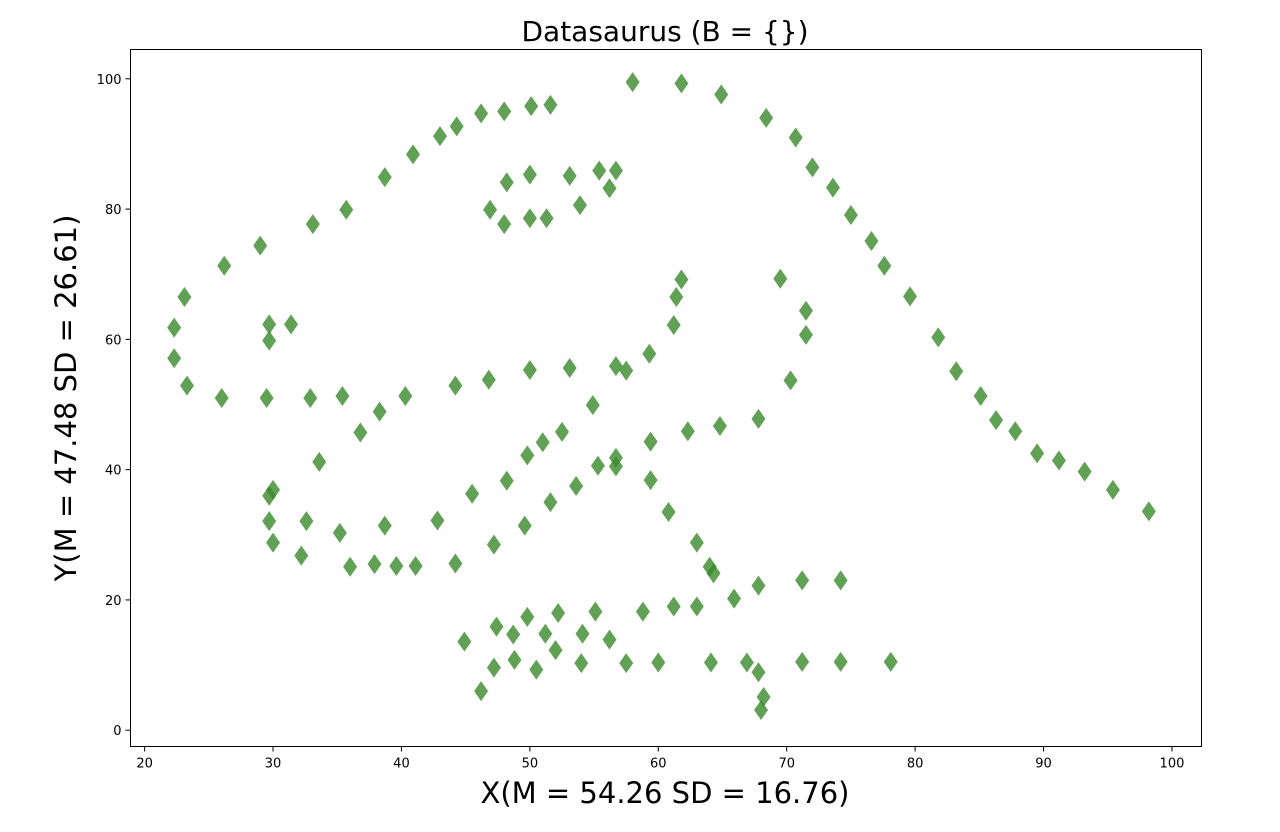  What do you see at coordinates (113, 471) in the screenshot?
I see `y-tick-label: 40` at bounding box center [113, 471].